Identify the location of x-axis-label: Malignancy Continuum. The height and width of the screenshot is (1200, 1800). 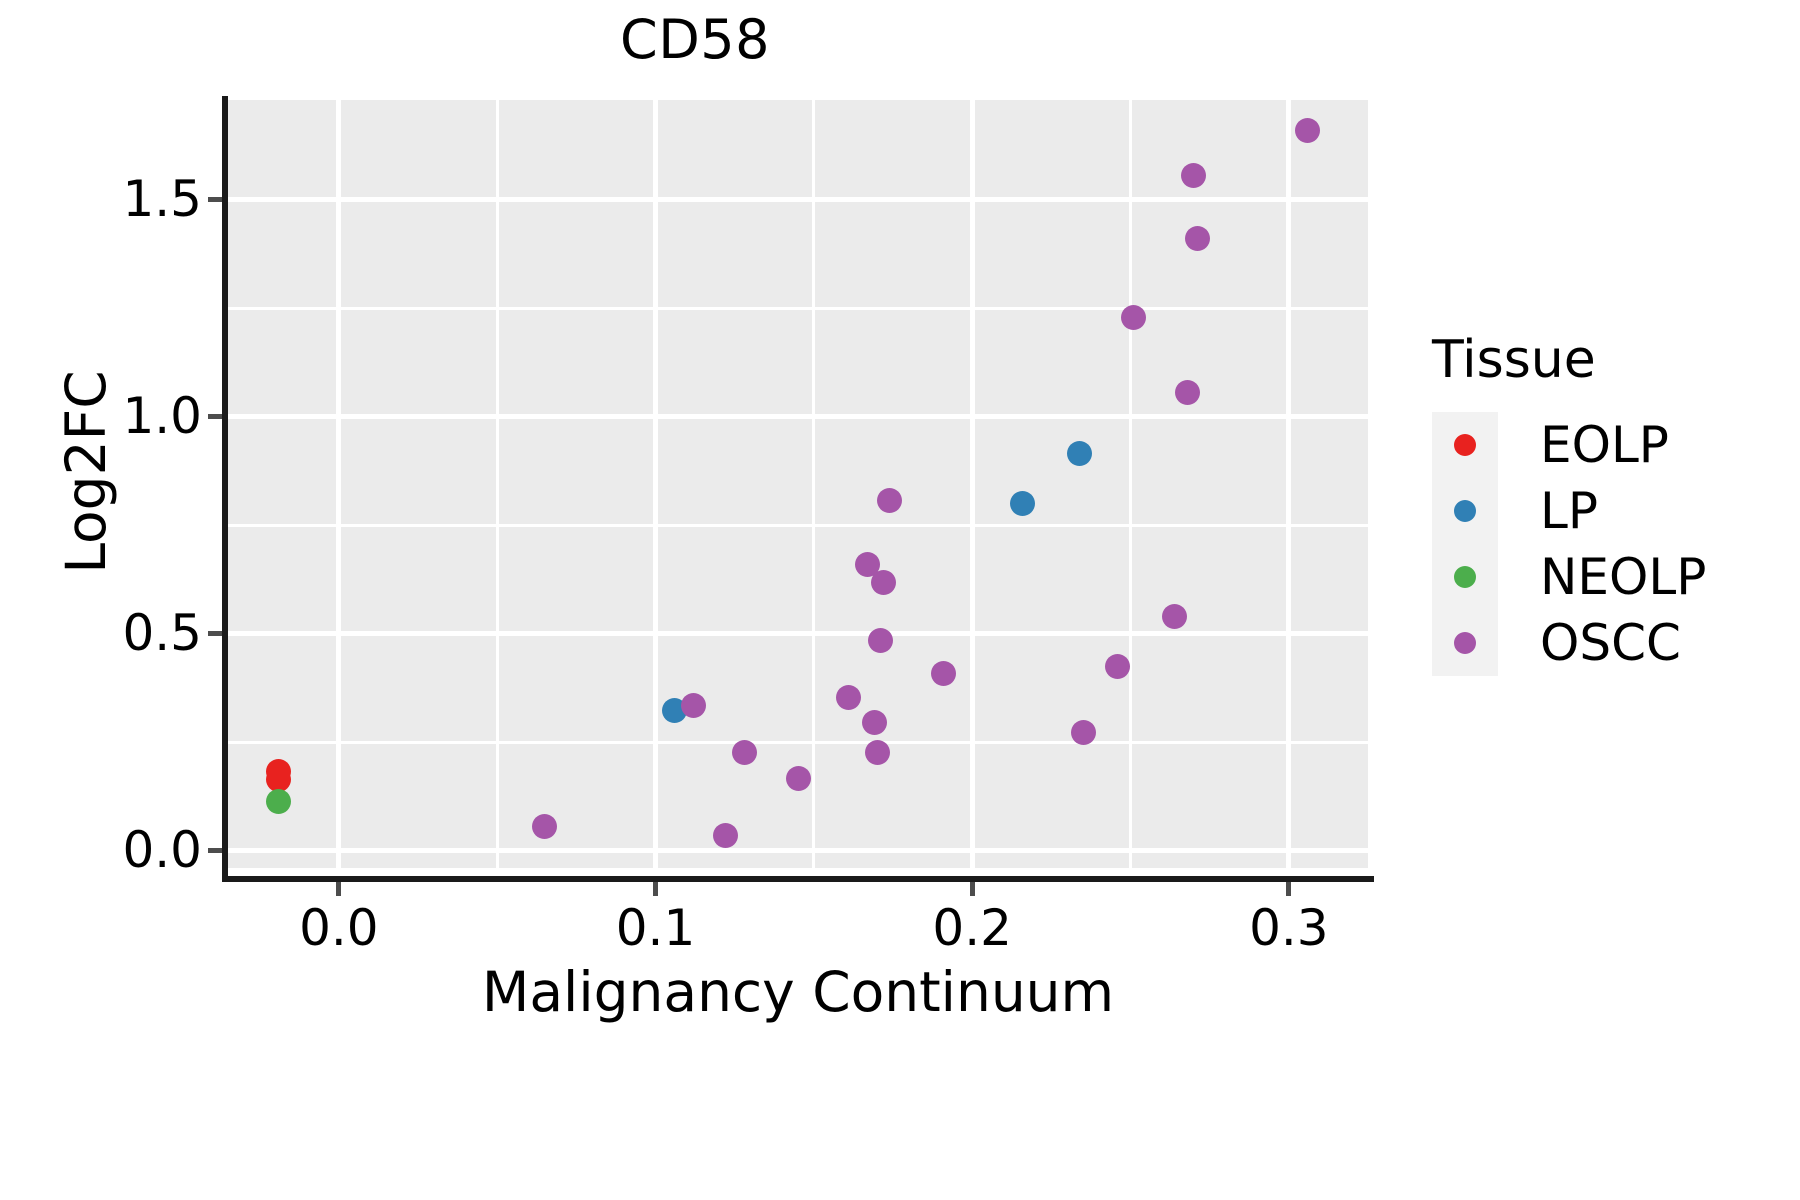
(798, 992).